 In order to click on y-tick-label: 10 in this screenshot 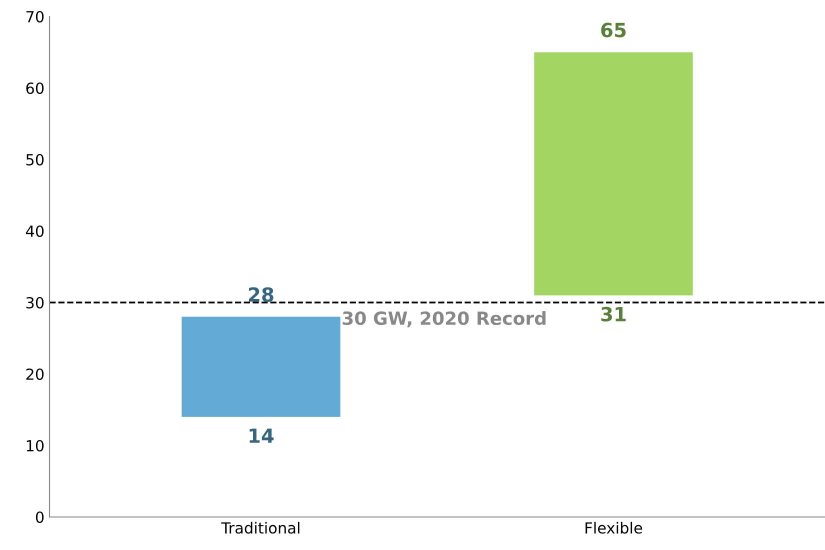, I will do `click(35, 446)`.